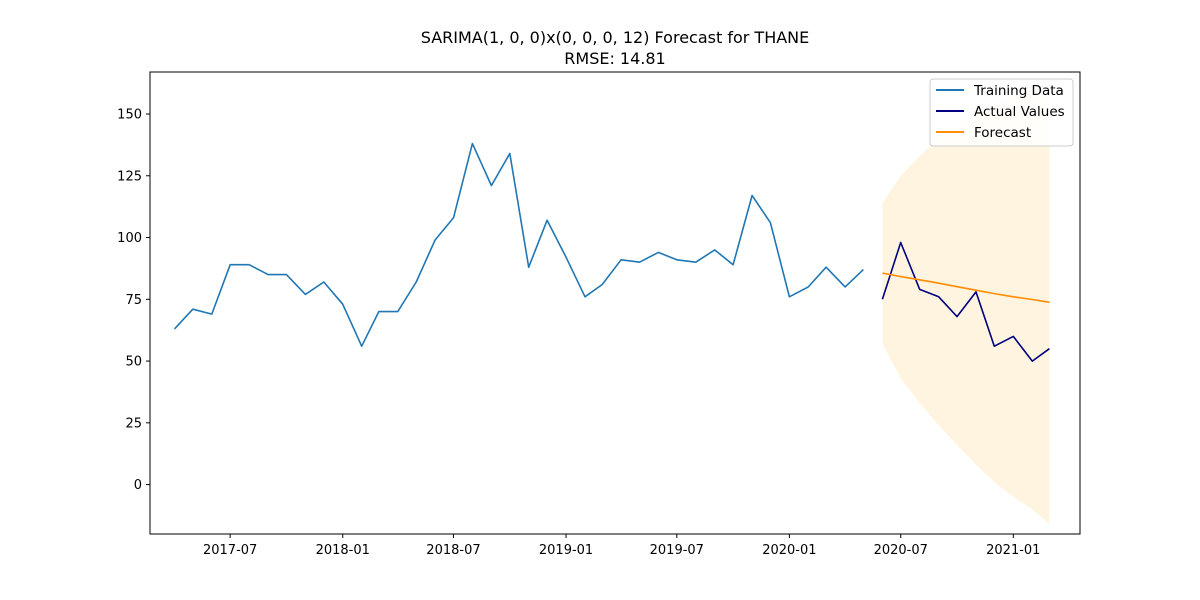  I want to click on y-tick-label: 75, so click(133, 300).